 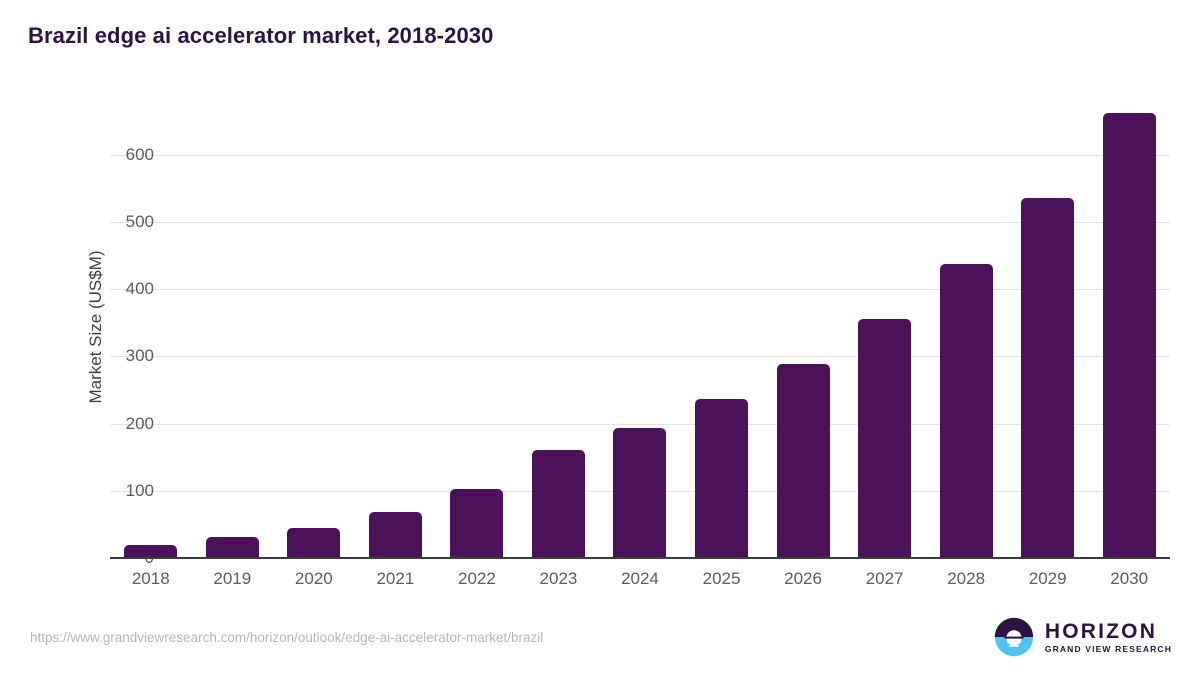 I want to click on x-axis-tick: 2023, so click(x=558, y=578).